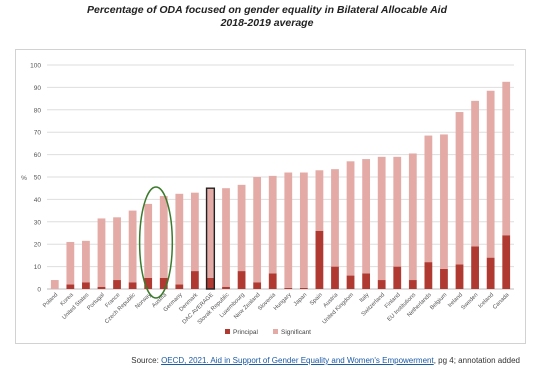 This screenshot has height=367, width=534. Describe the element at coordinates (50, 300) in the screenshot. I see `x-tick-label-poland-0: Poland` at that location.